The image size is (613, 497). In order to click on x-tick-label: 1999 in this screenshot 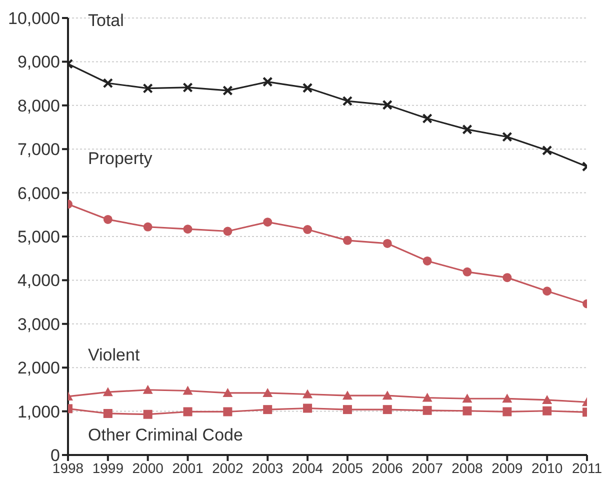, I will do `click(108, 468)`.